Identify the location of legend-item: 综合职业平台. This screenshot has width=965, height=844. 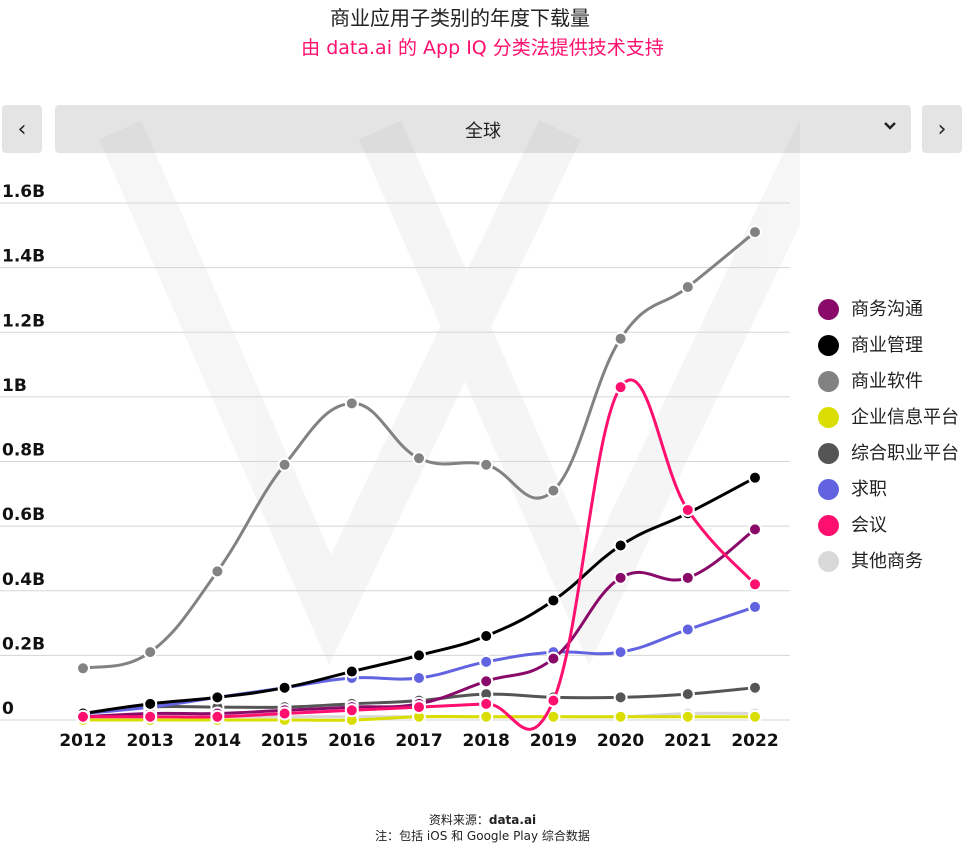
(890, 454).